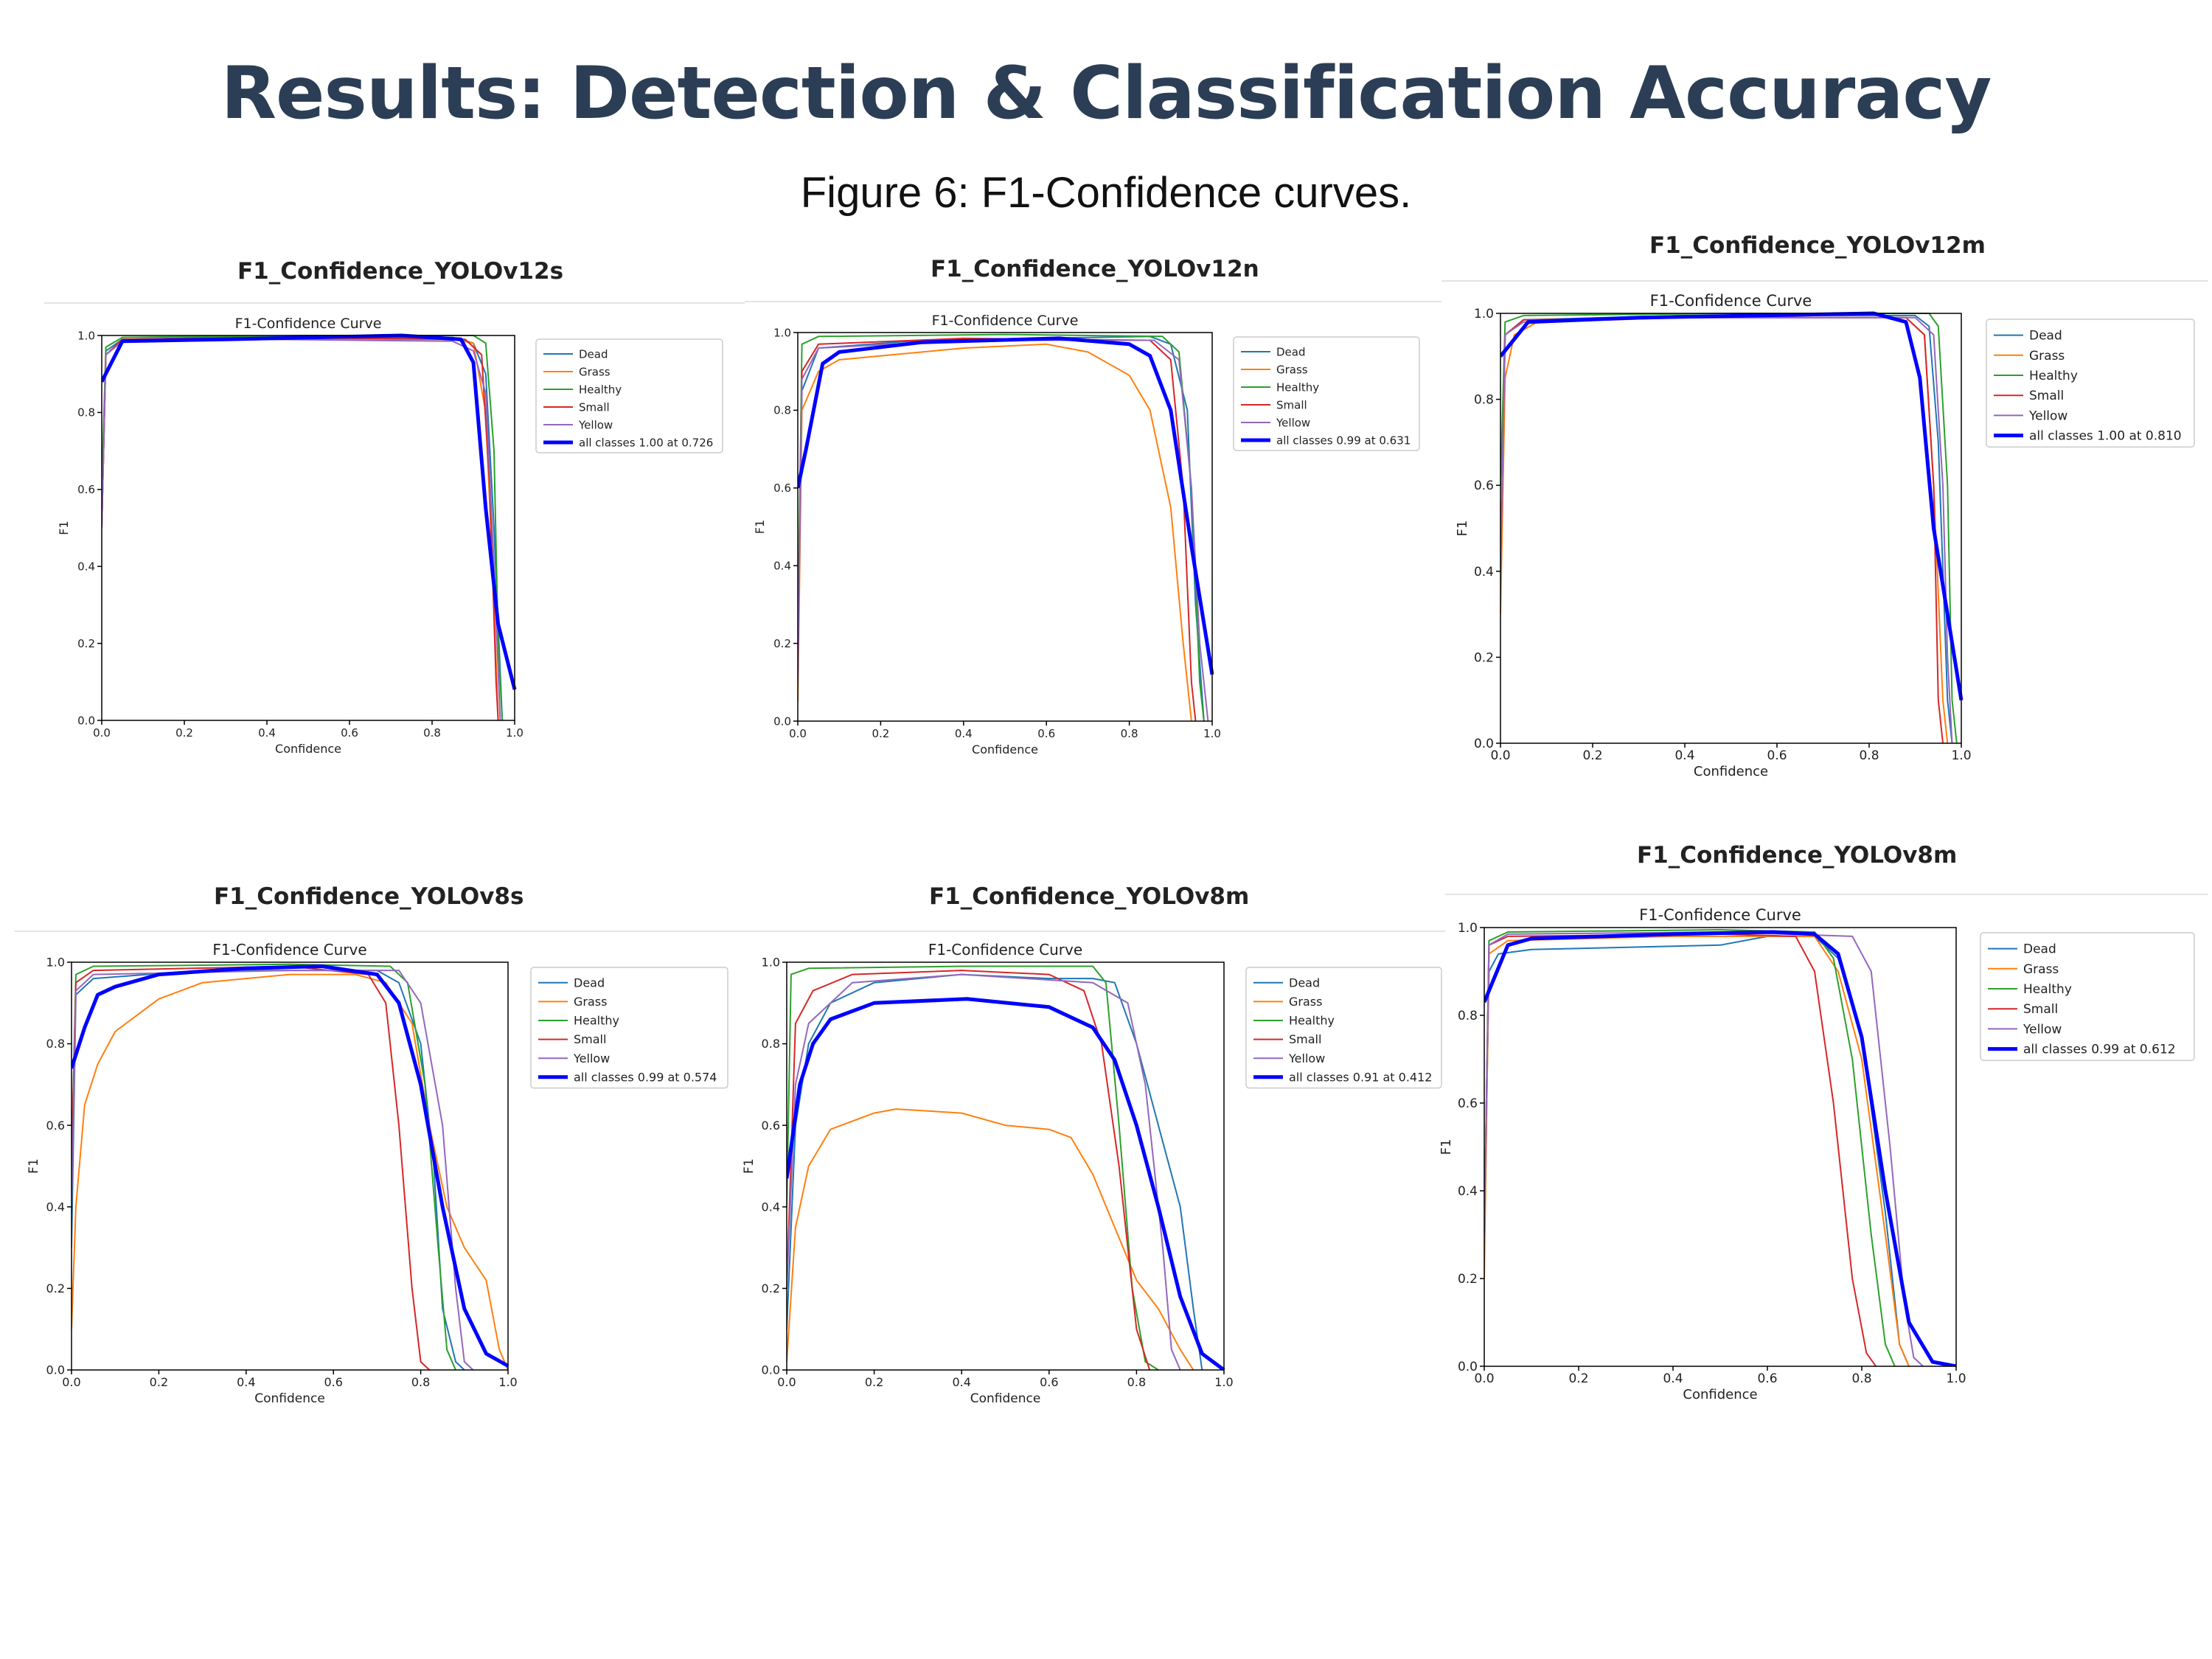 The height and width of the screenshot is (1659, 2212). I want to click on legend-label: all classes 0.99 at 0.631, so click(1343, 440).